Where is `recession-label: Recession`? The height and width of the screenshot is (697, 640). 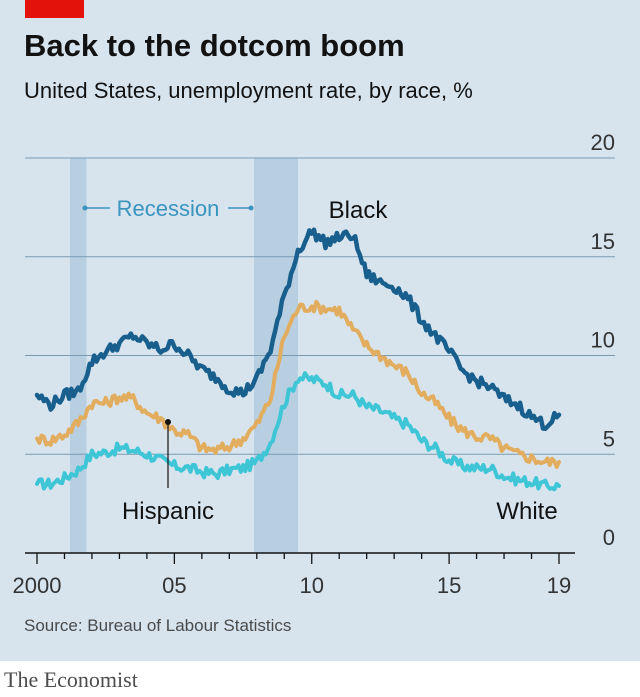
recession-label: Recession is located at coordinates (168, 208).